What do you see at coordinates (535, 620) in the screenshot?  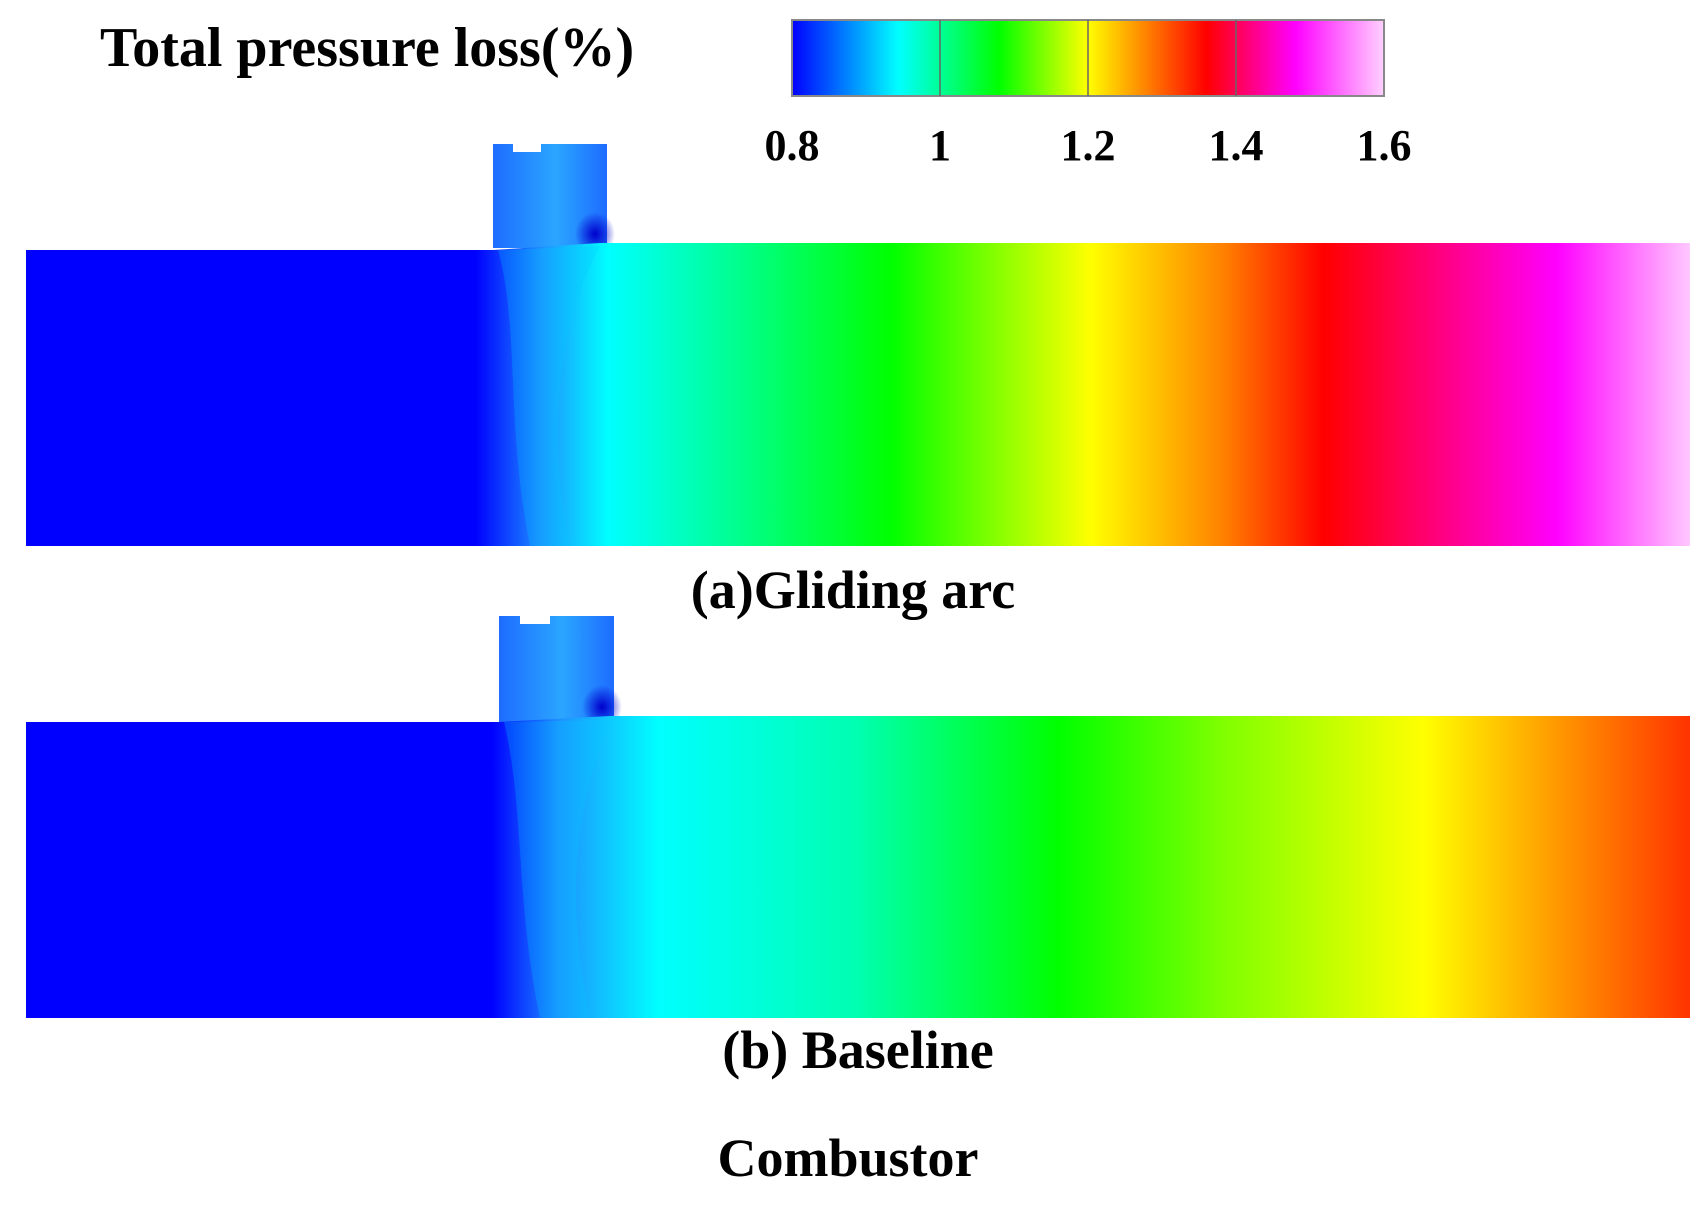 I see `panel-b-inlet-notch` at bounding box center [535, 620].